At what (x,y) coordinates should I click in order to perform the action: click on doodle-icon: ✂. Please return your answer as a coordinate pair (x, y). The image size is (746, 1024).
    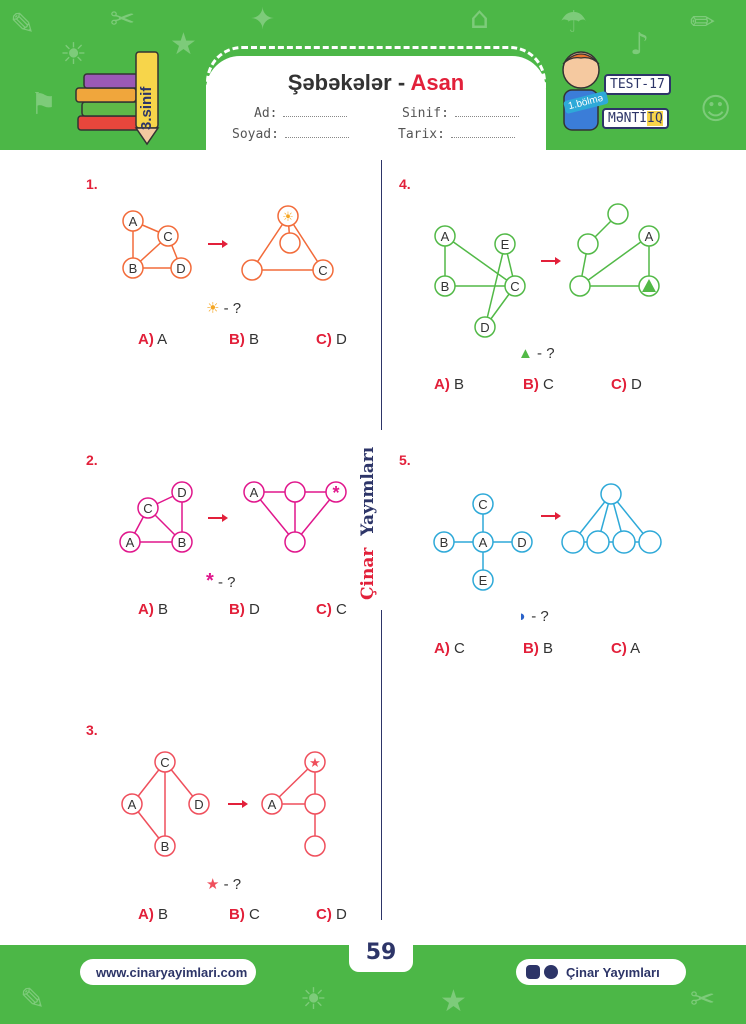
    Looking at the image, I should click on (123, 19).